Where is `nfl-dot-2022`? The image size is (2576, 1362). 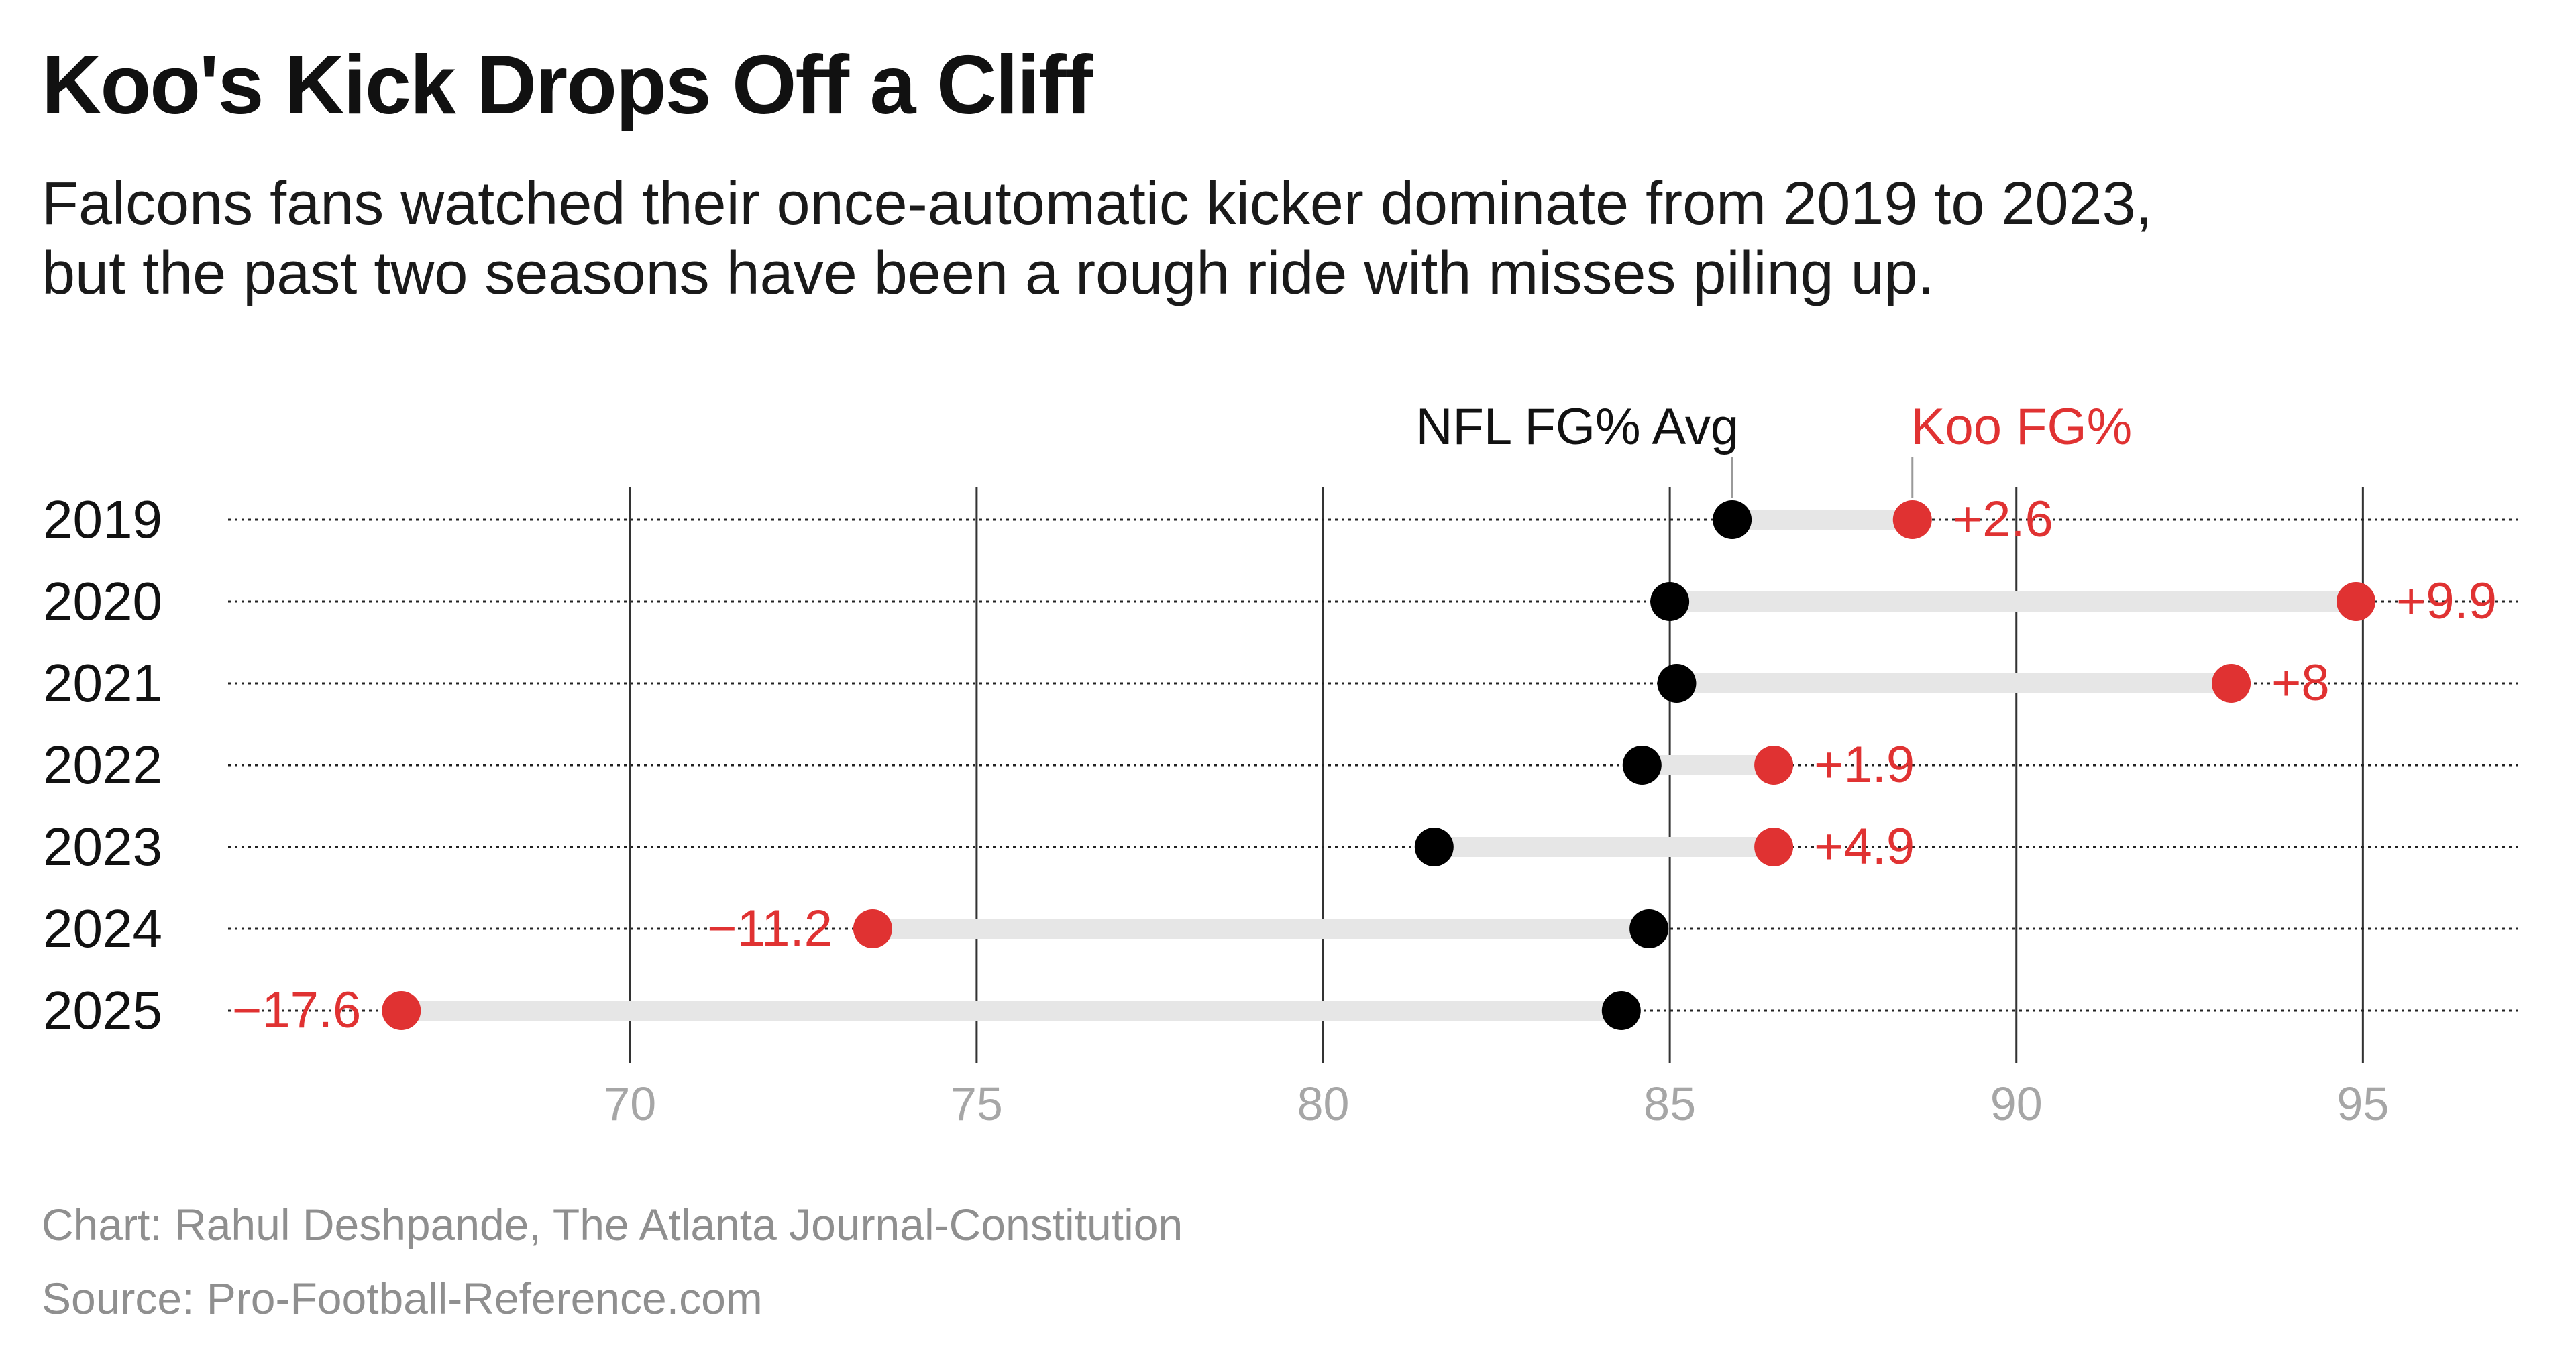 nfl-dot-2022 is located at coordinates (1642, 765).